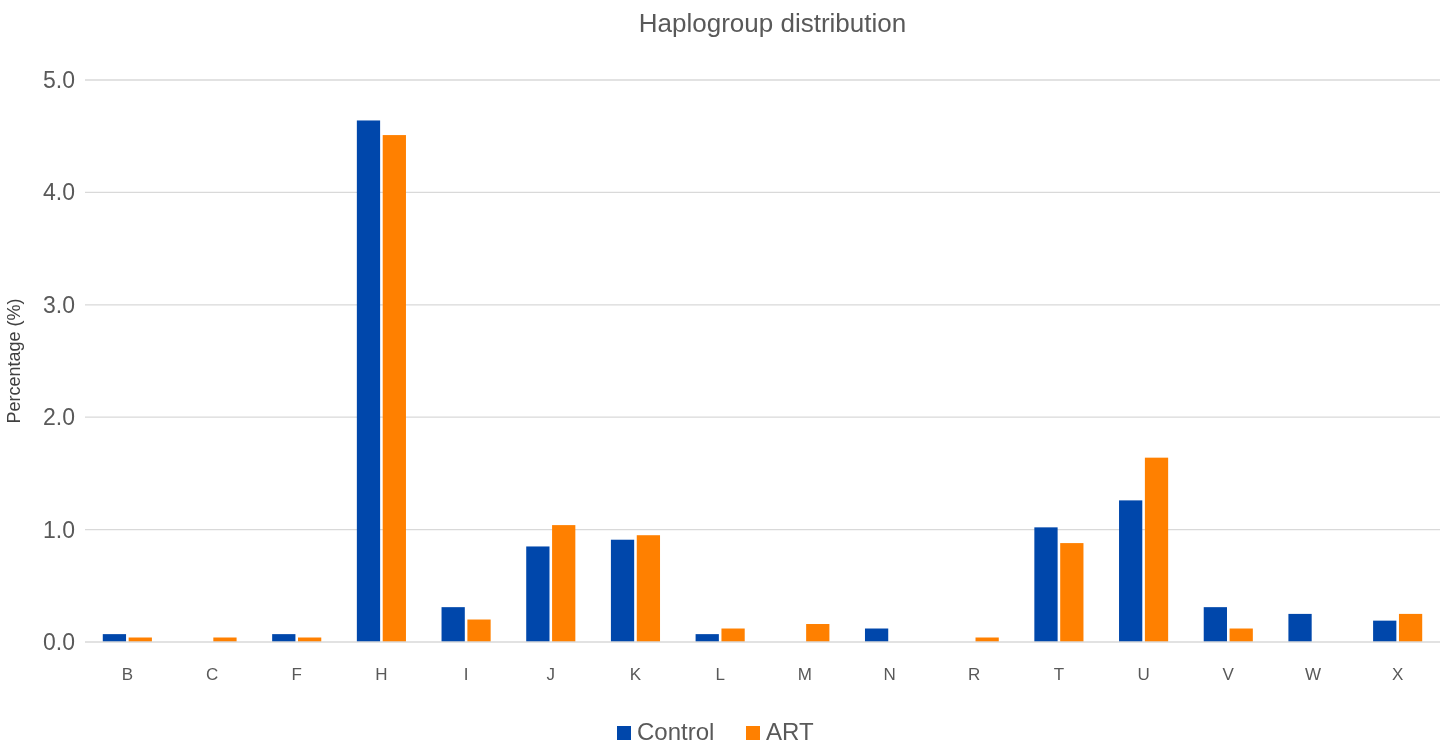 This screenshot has height=749, width=1445. What do you see at coordinates (1059, 674) in the screenshot?
I see `x-tick-label: T` at bounding box center [1059, 674].